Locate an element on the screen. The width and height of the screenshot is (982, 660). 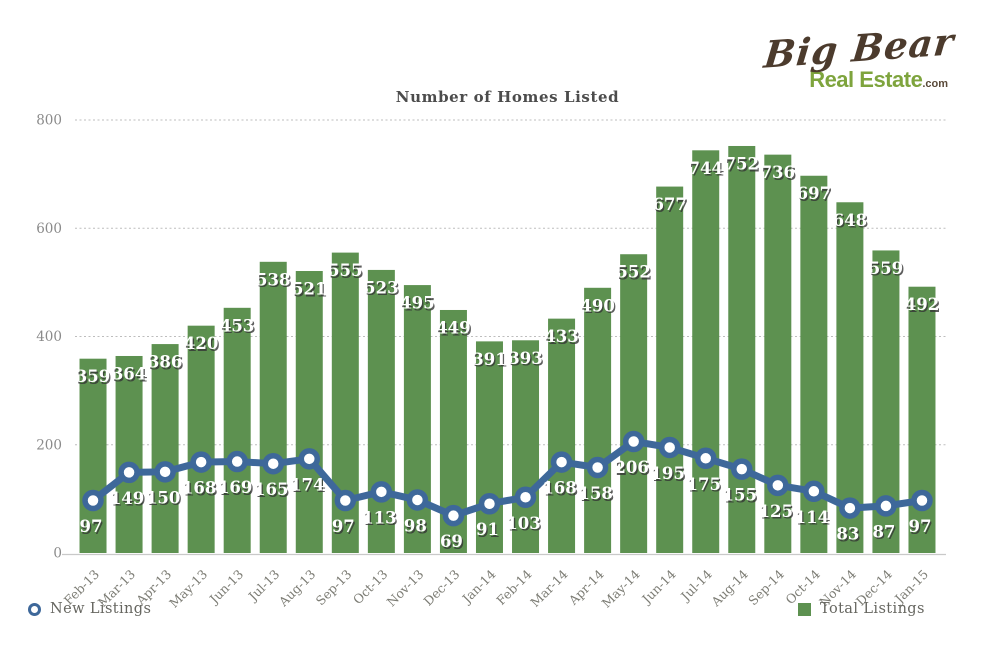
bar-value-label-shadow: 490 is located at coordinates (599, 307).